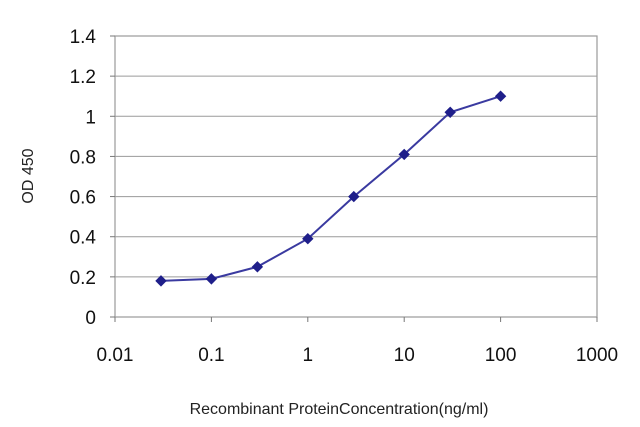 The width and height of the screenshot is (640, 427). What do you see at coordinates (597, 355) in the screenshot?
I see `x-tick-label: 1000` at bounding box center [597, 355].